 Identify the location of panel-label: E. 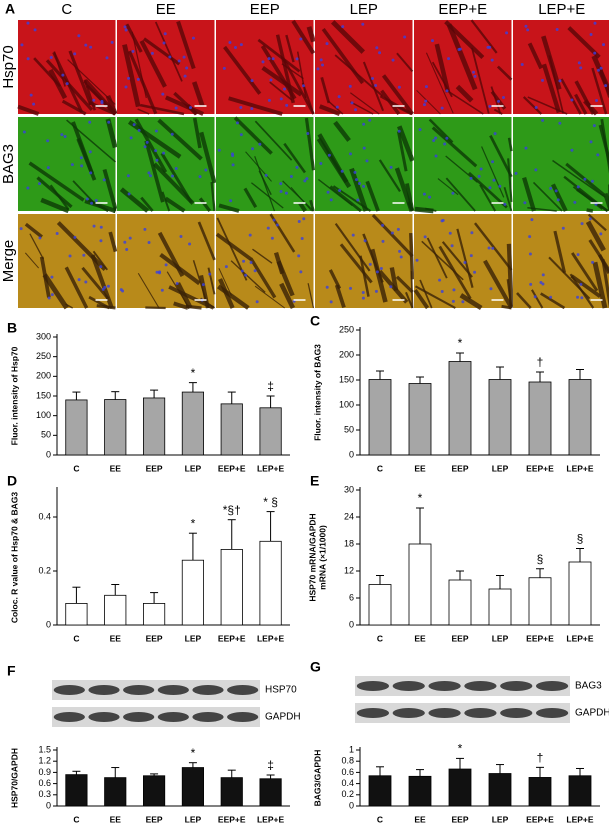
(314, 481).